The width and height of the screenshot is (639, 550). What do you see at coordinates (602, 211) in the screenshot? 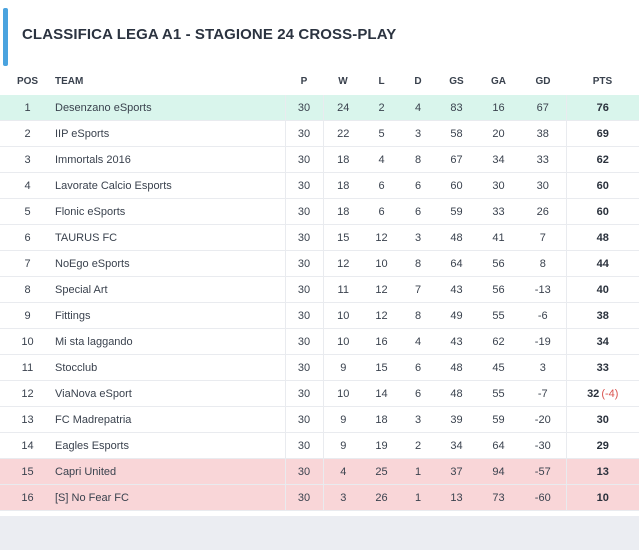
I see `points-value: 60` at bounding box center [602, 211].